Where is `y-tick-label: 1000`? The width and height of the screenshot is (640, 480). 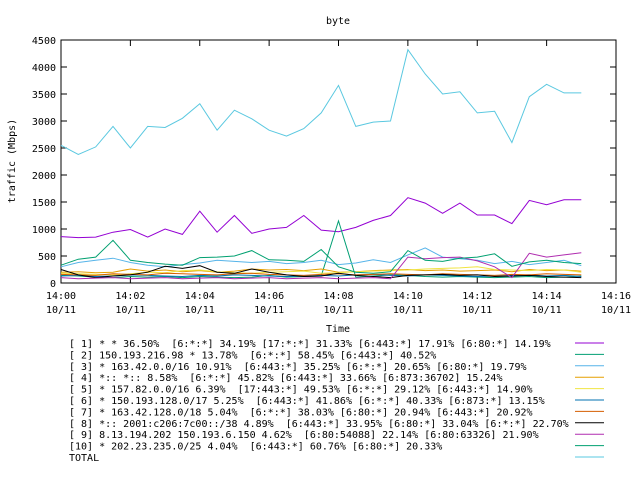 y-tick-label: 1000 is located at coordinates (44, 230).